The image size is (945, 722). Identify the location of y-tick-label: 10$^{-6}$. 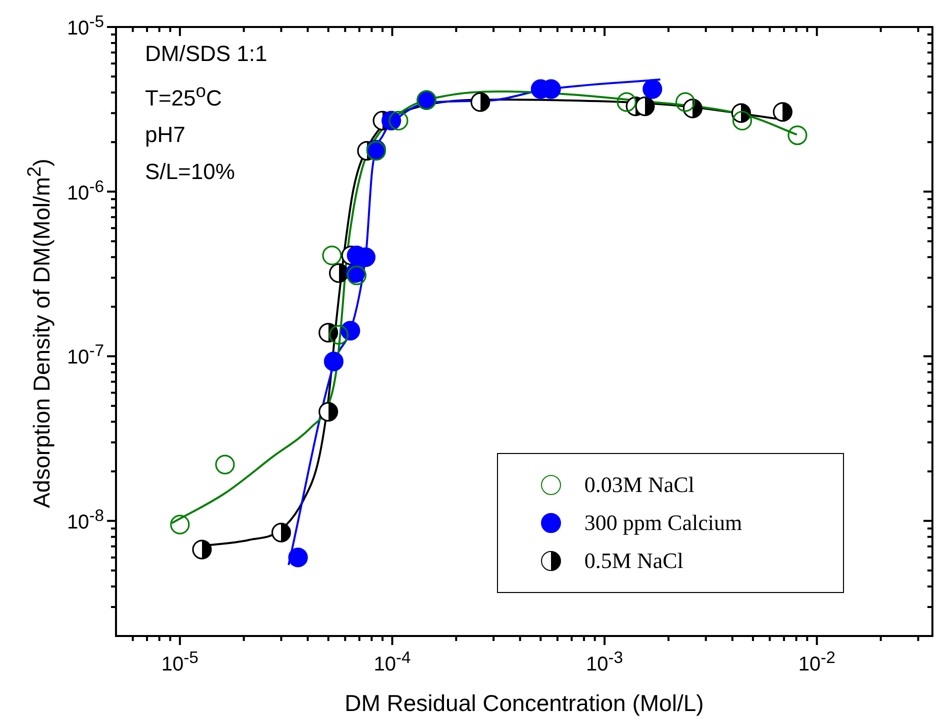
(85, 191).